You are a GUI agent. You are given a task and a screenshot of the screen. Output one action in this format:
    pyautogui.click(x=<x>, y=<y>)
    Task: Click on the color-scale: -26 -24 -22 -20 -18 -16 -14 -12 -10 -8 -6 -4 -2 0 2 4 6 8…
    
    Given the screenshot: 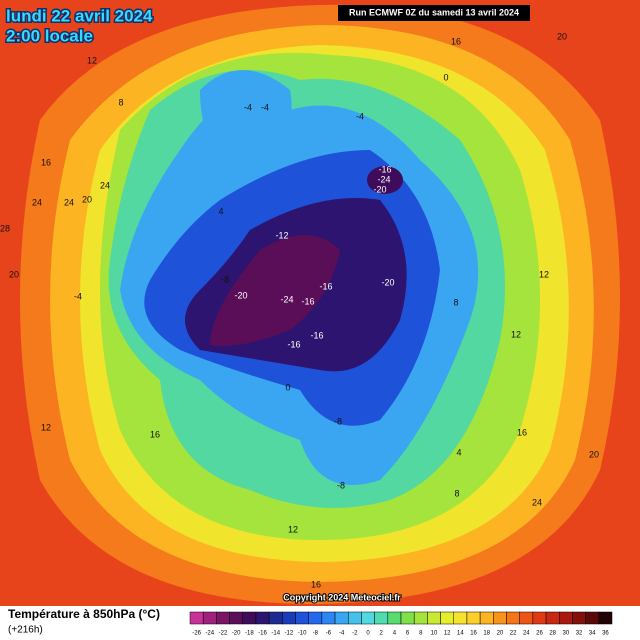 What is the action you would take?
    pyautogui.click(x=401, y=624)
    